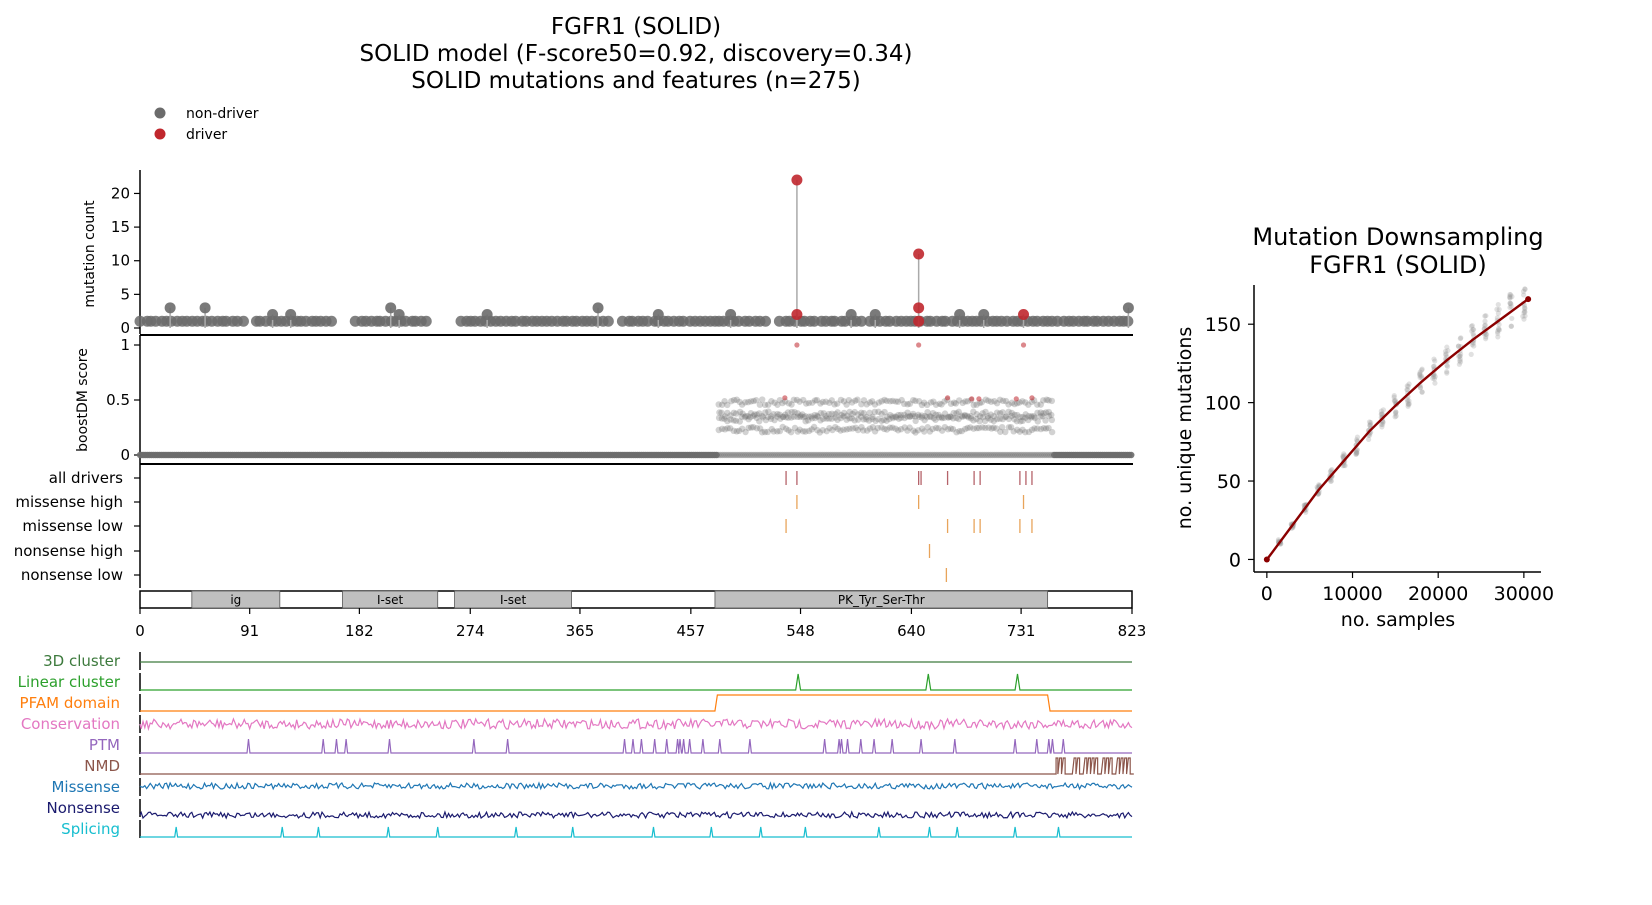  Describe the element at coordinates (1379, 459) in the screenshot. I see `downsampling-ticks: 0 10000 20000 30000 0 50 100 150` at that location.